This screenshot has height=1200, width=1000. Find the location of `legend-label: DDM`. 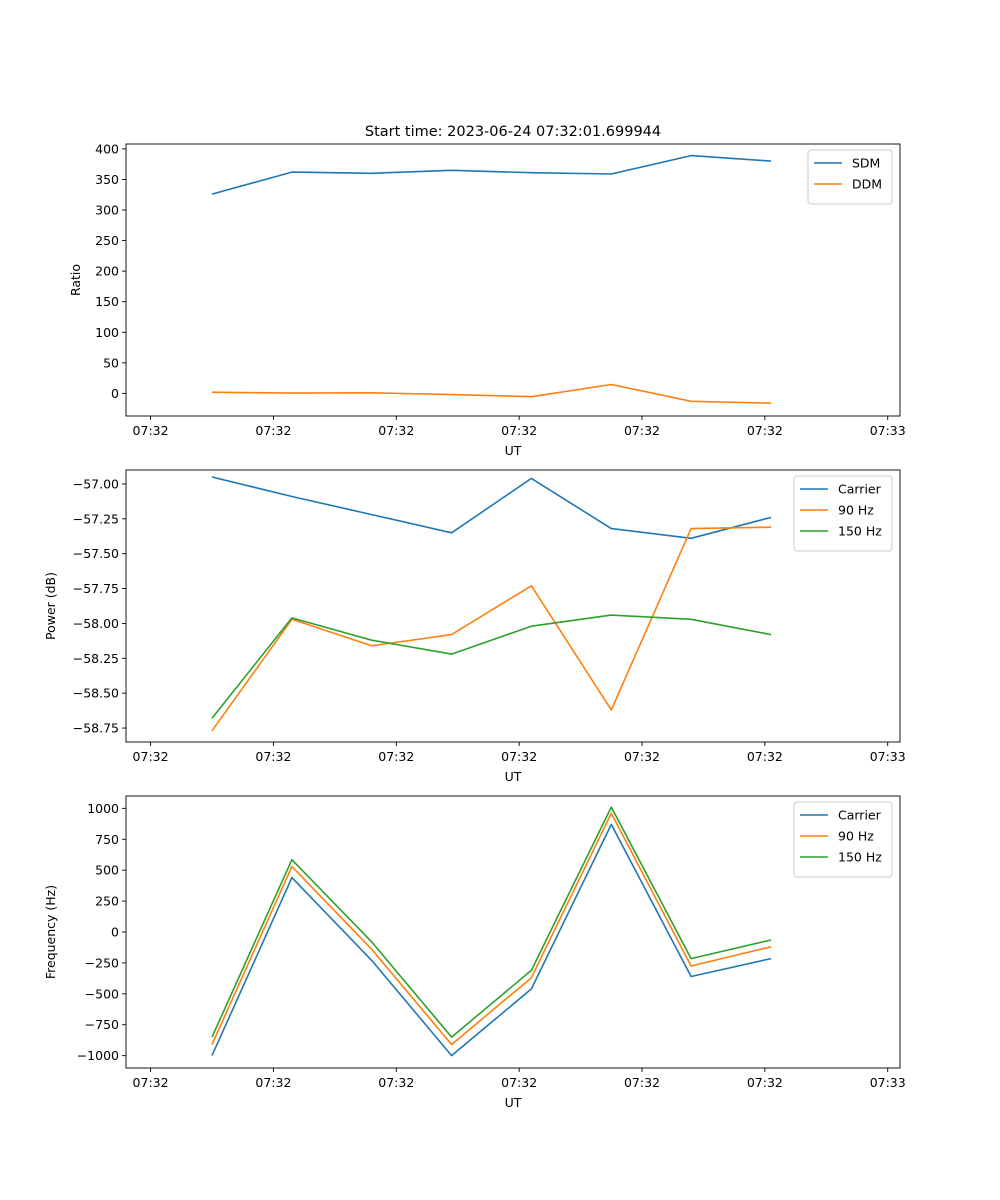

legend-label: DDM is located at coordinates (867, 184).